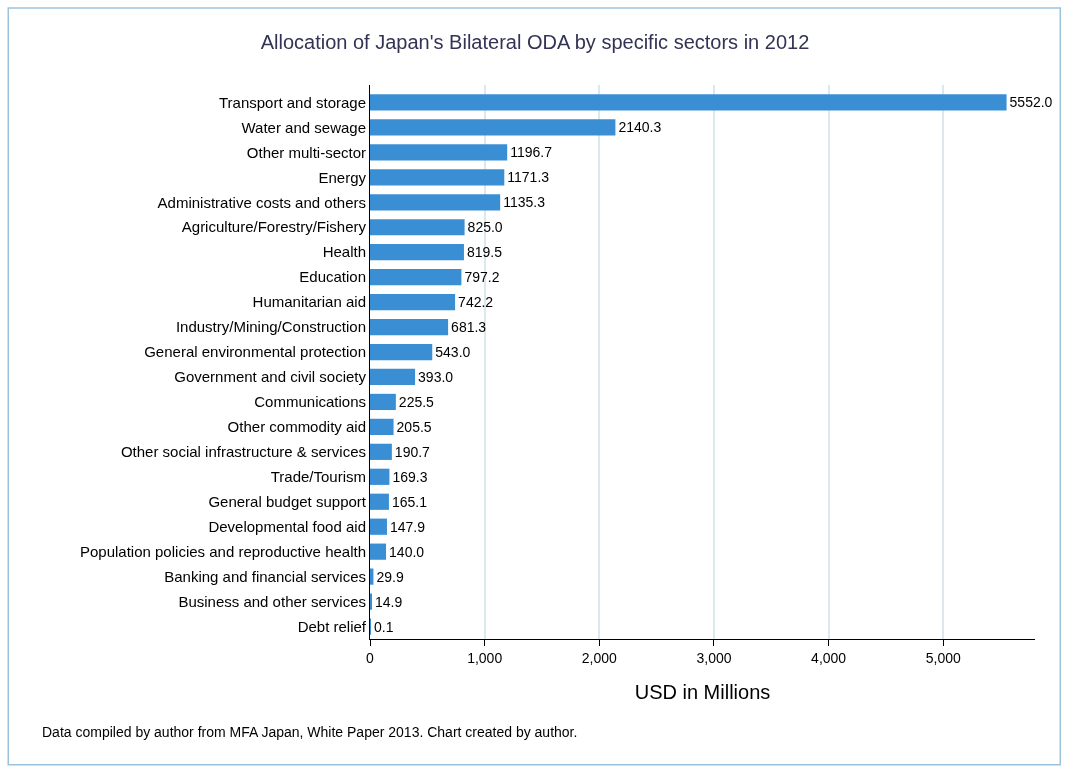 The width and height of the screenshot is (1070, 769). Describe the element at coordinates (287, 501) in the screenshot. I see `y-tick-label: General budget support` at that location.